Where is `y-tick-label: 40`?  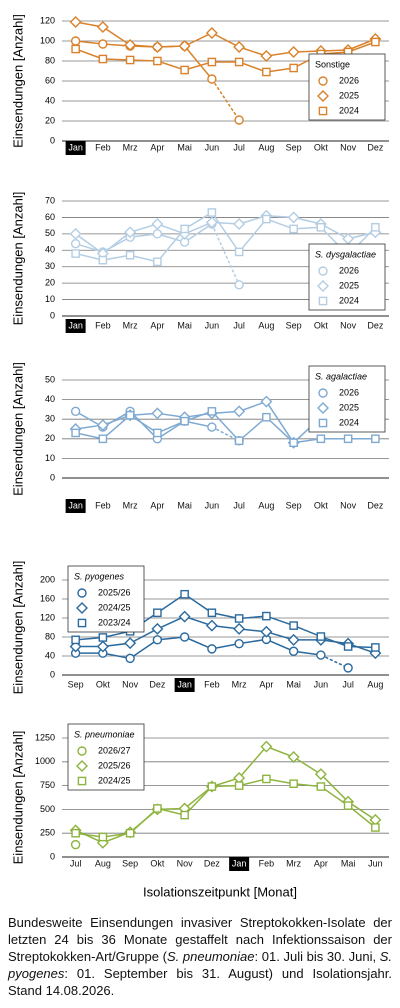
y-tick-label: 40 is located at coordinates (50, 399).